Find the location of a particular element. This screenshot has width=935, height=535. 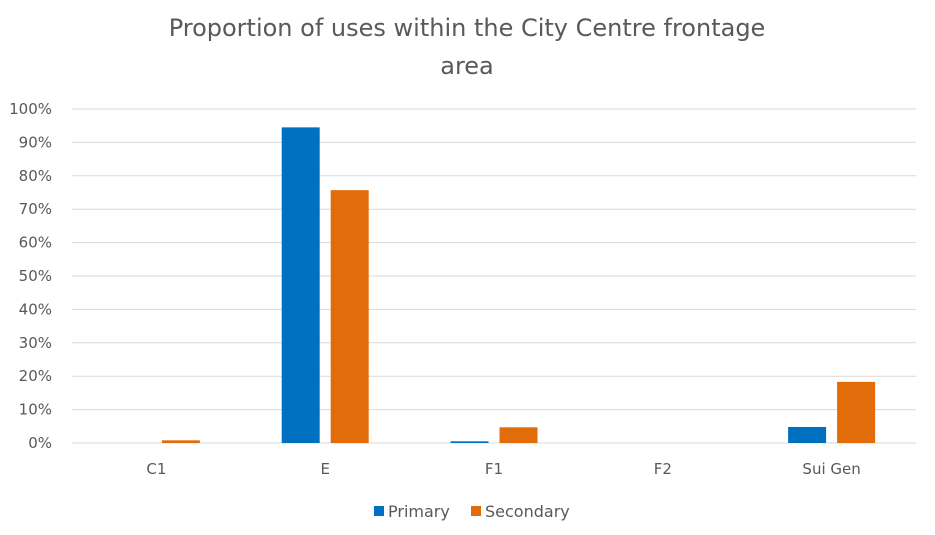

bar-secondary-f1 is located at coordinates (518, 435).